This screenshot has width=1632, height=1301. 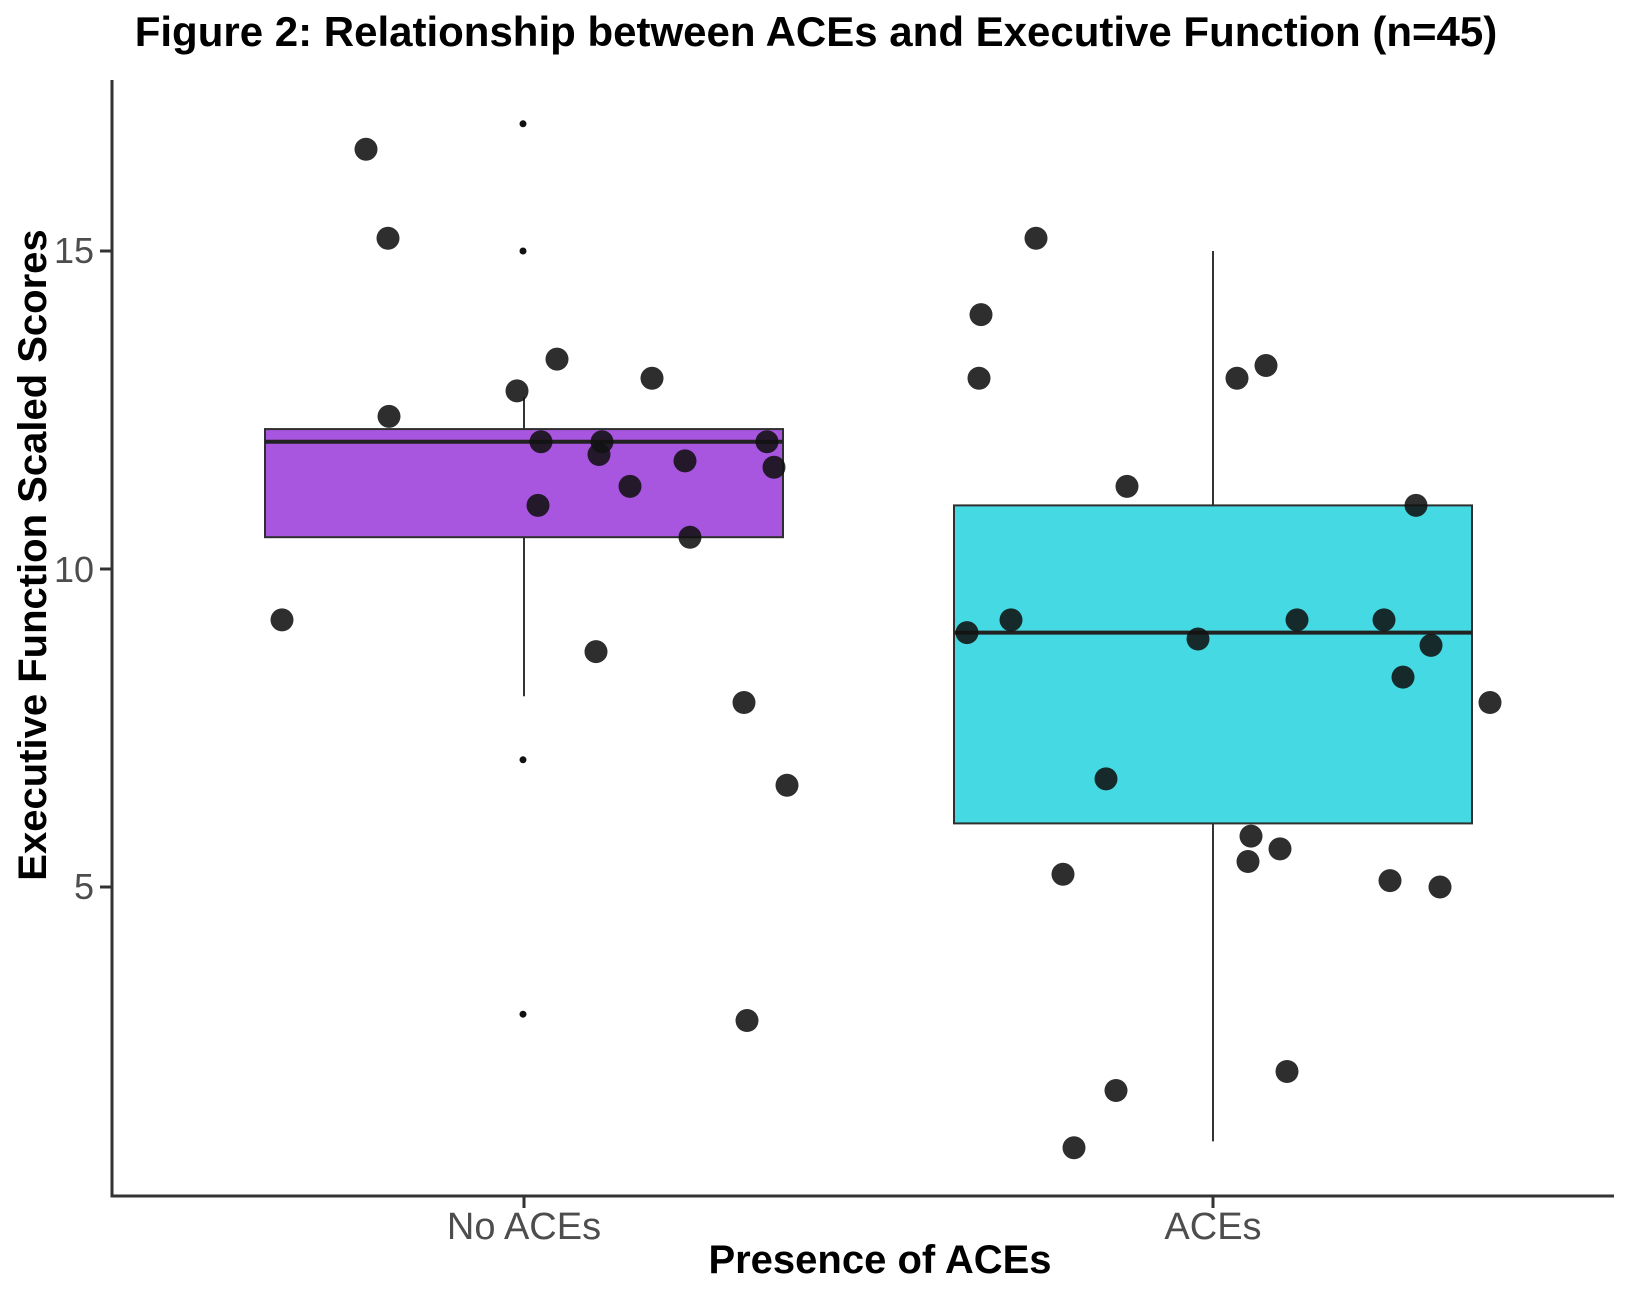 I want to click on y-tick-label-5: 5, so click(x=83, y=886).